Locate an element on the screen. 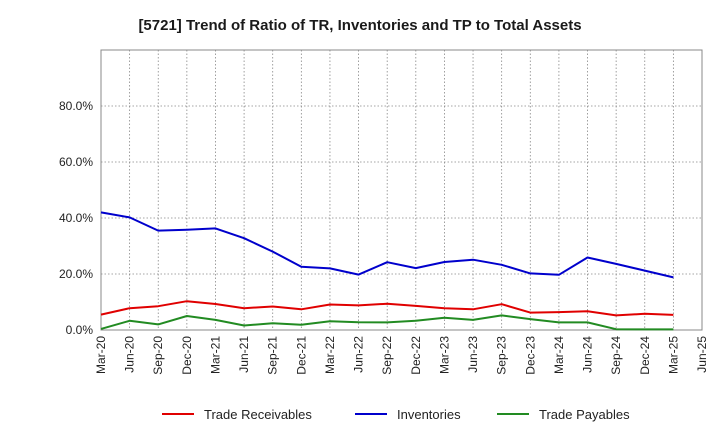 Image resolution: width=720 pixels, height=440 pixels. x-tick-label: Mar-21 is located at coordinates (215, 355).